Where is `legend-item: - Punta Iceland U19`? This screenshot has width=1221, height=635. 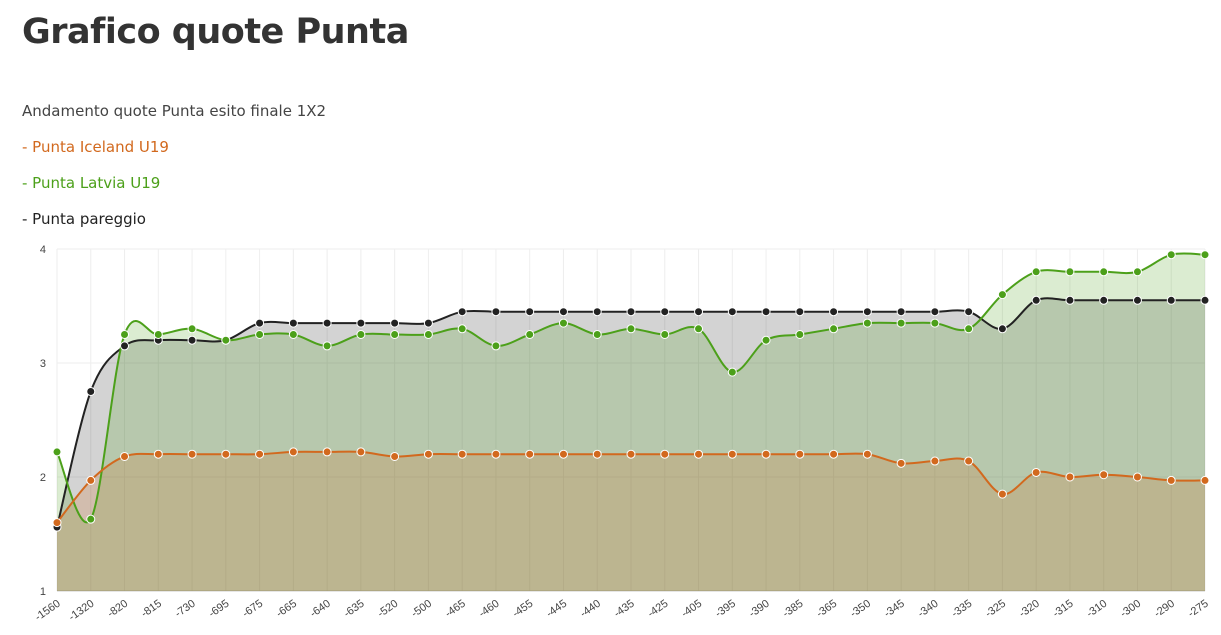 legend-item: - Punta Iceland U19 is located at coordinates (95, 147).